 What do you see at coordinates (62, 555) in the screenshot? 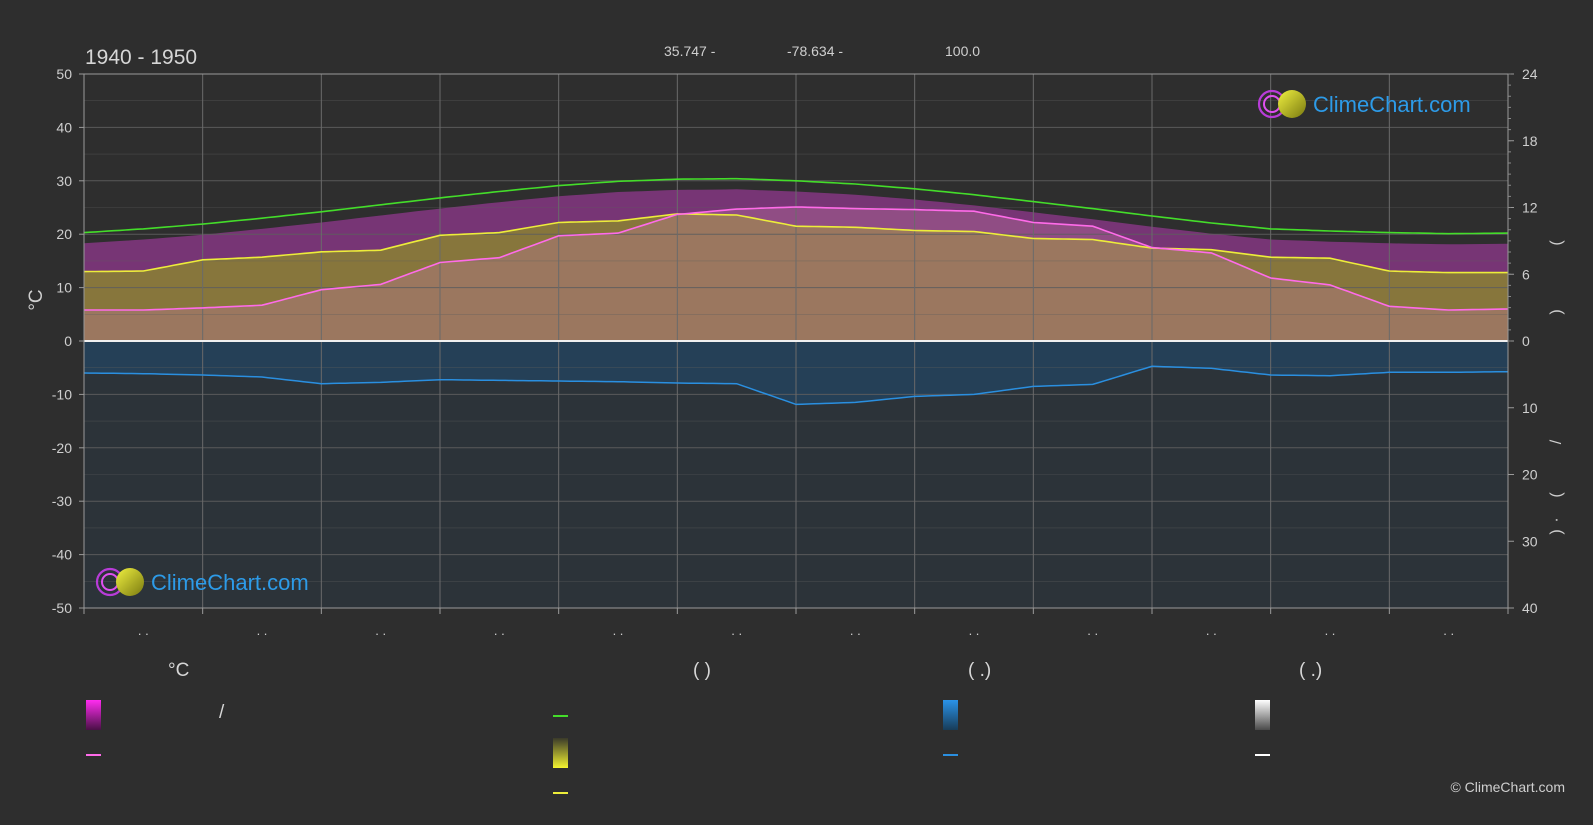
I see `y-tick-label: -40` at bounding box center [62, 555].